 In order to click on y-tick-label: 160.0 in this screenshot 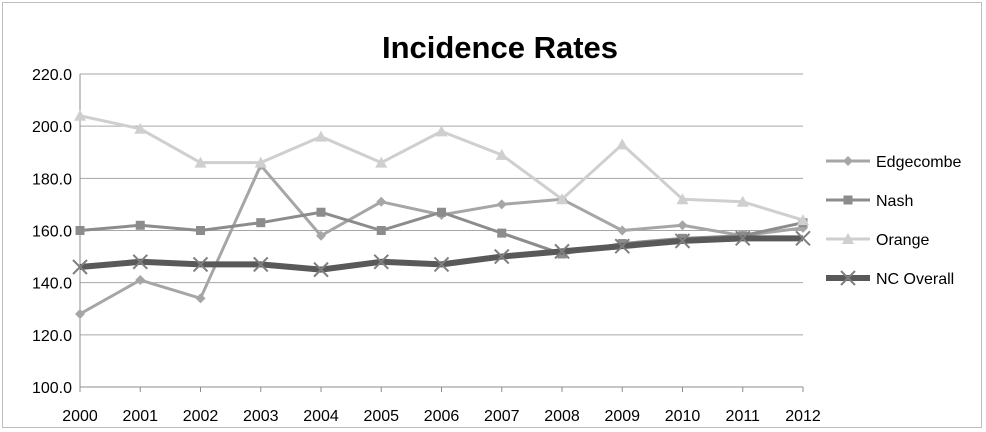, I will do `click(52, 232)`.